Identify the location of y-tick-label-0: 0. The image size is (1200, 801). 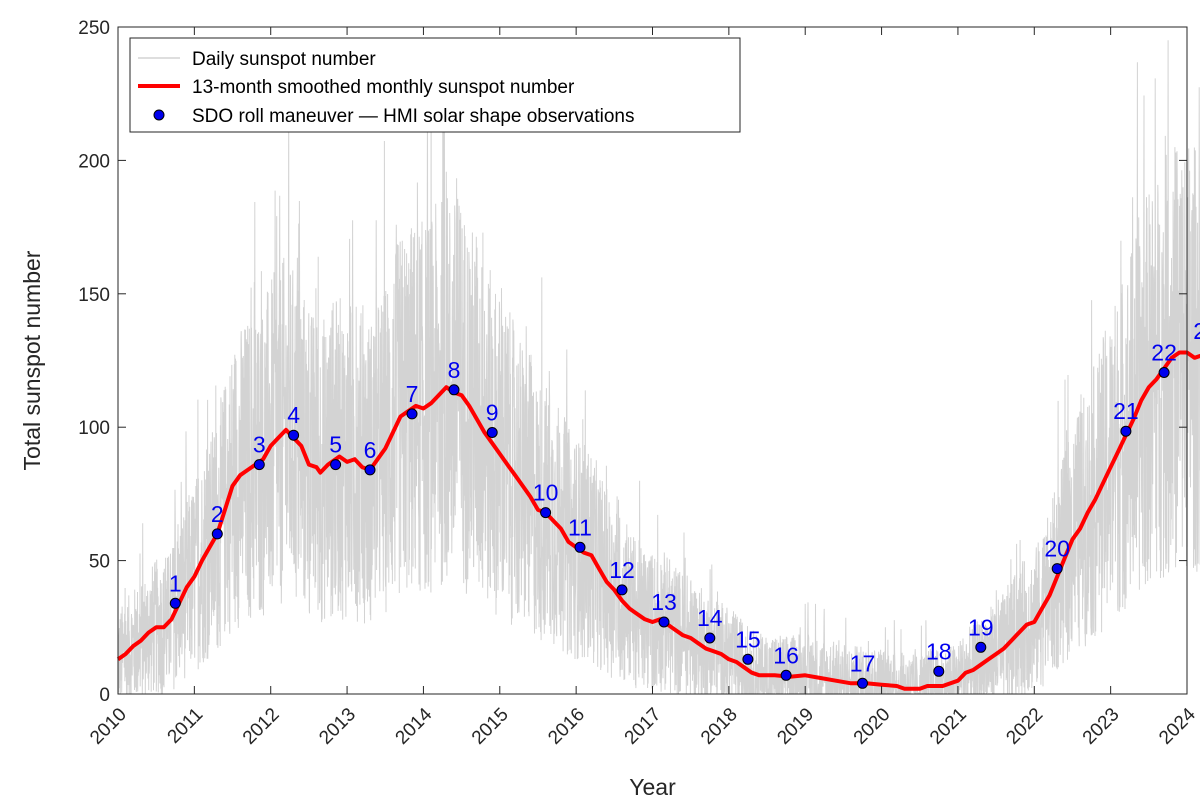
(104, 695).